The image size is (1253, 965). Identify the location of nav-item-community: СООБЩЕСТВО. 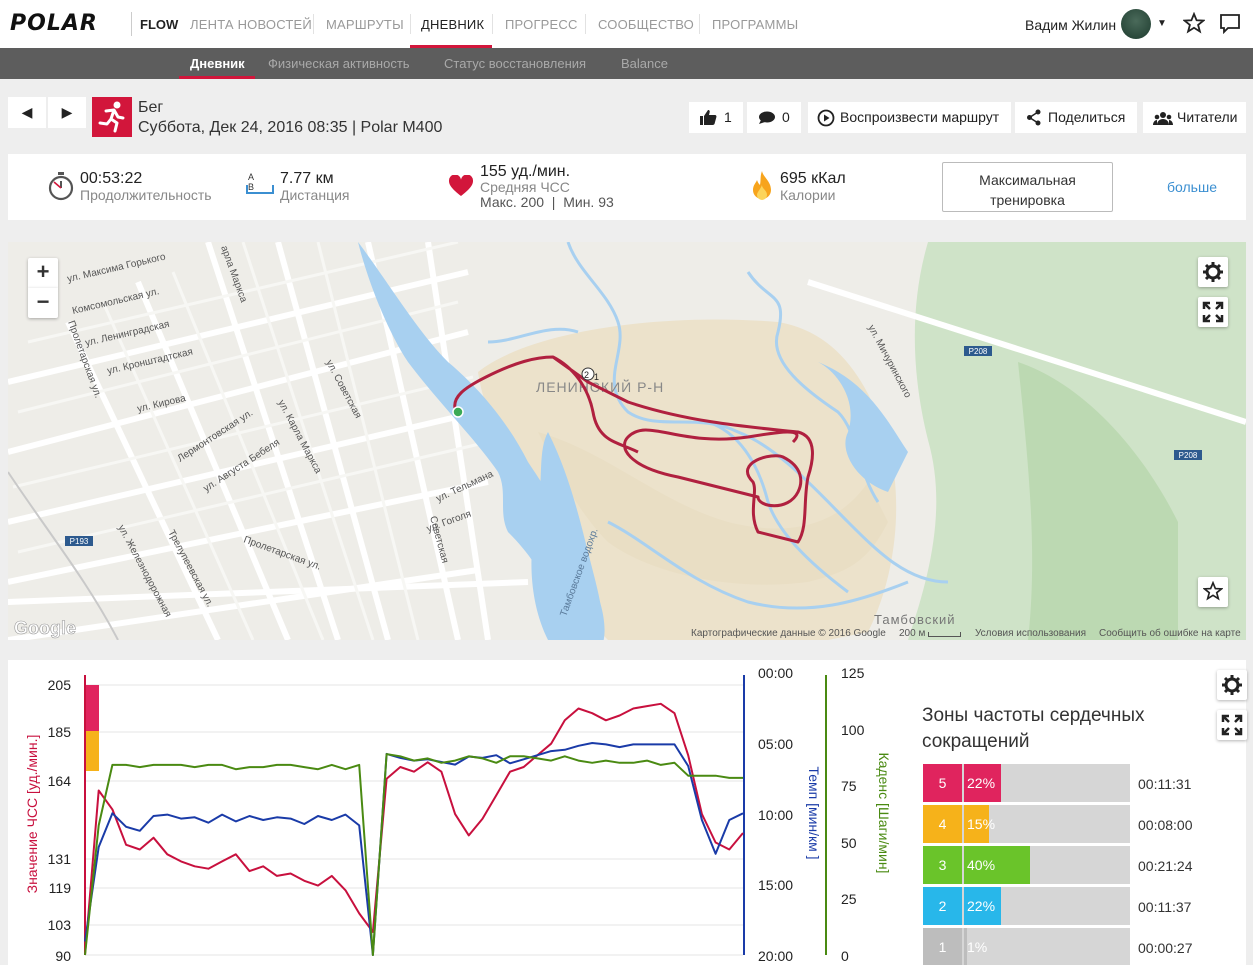
(646, 24).